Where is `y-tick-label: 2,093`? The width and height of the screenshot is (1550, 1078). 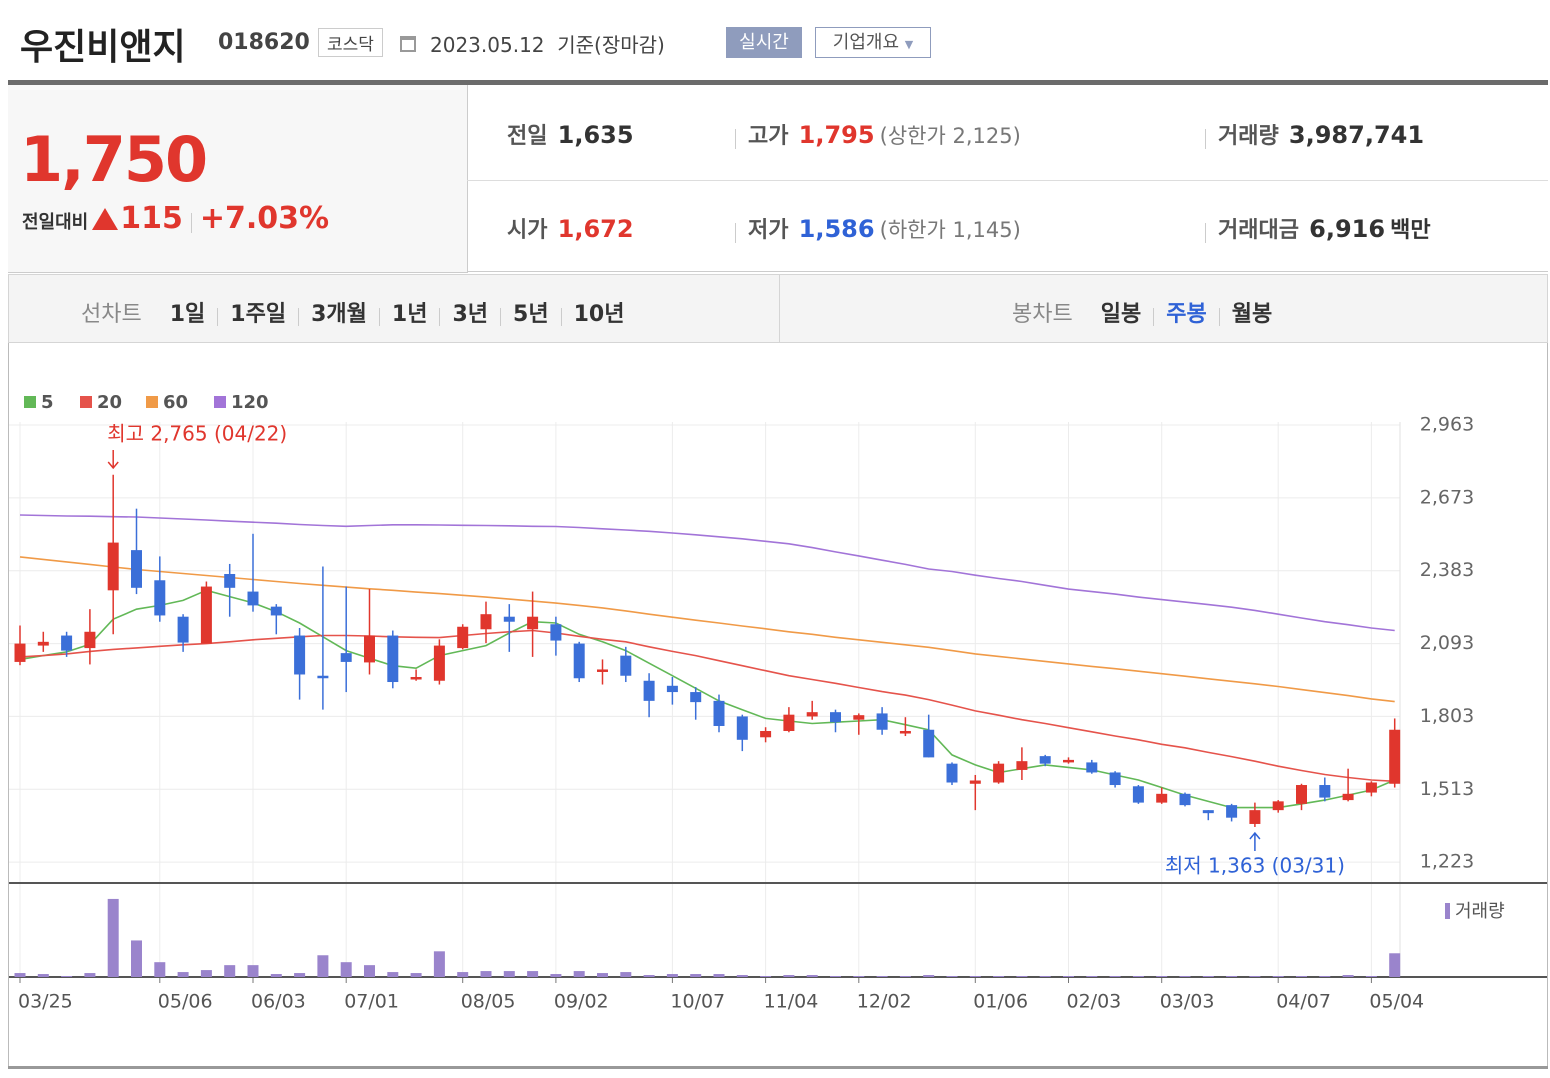
y-tick-label: 2,093 is located at coordinates (1447, 643).